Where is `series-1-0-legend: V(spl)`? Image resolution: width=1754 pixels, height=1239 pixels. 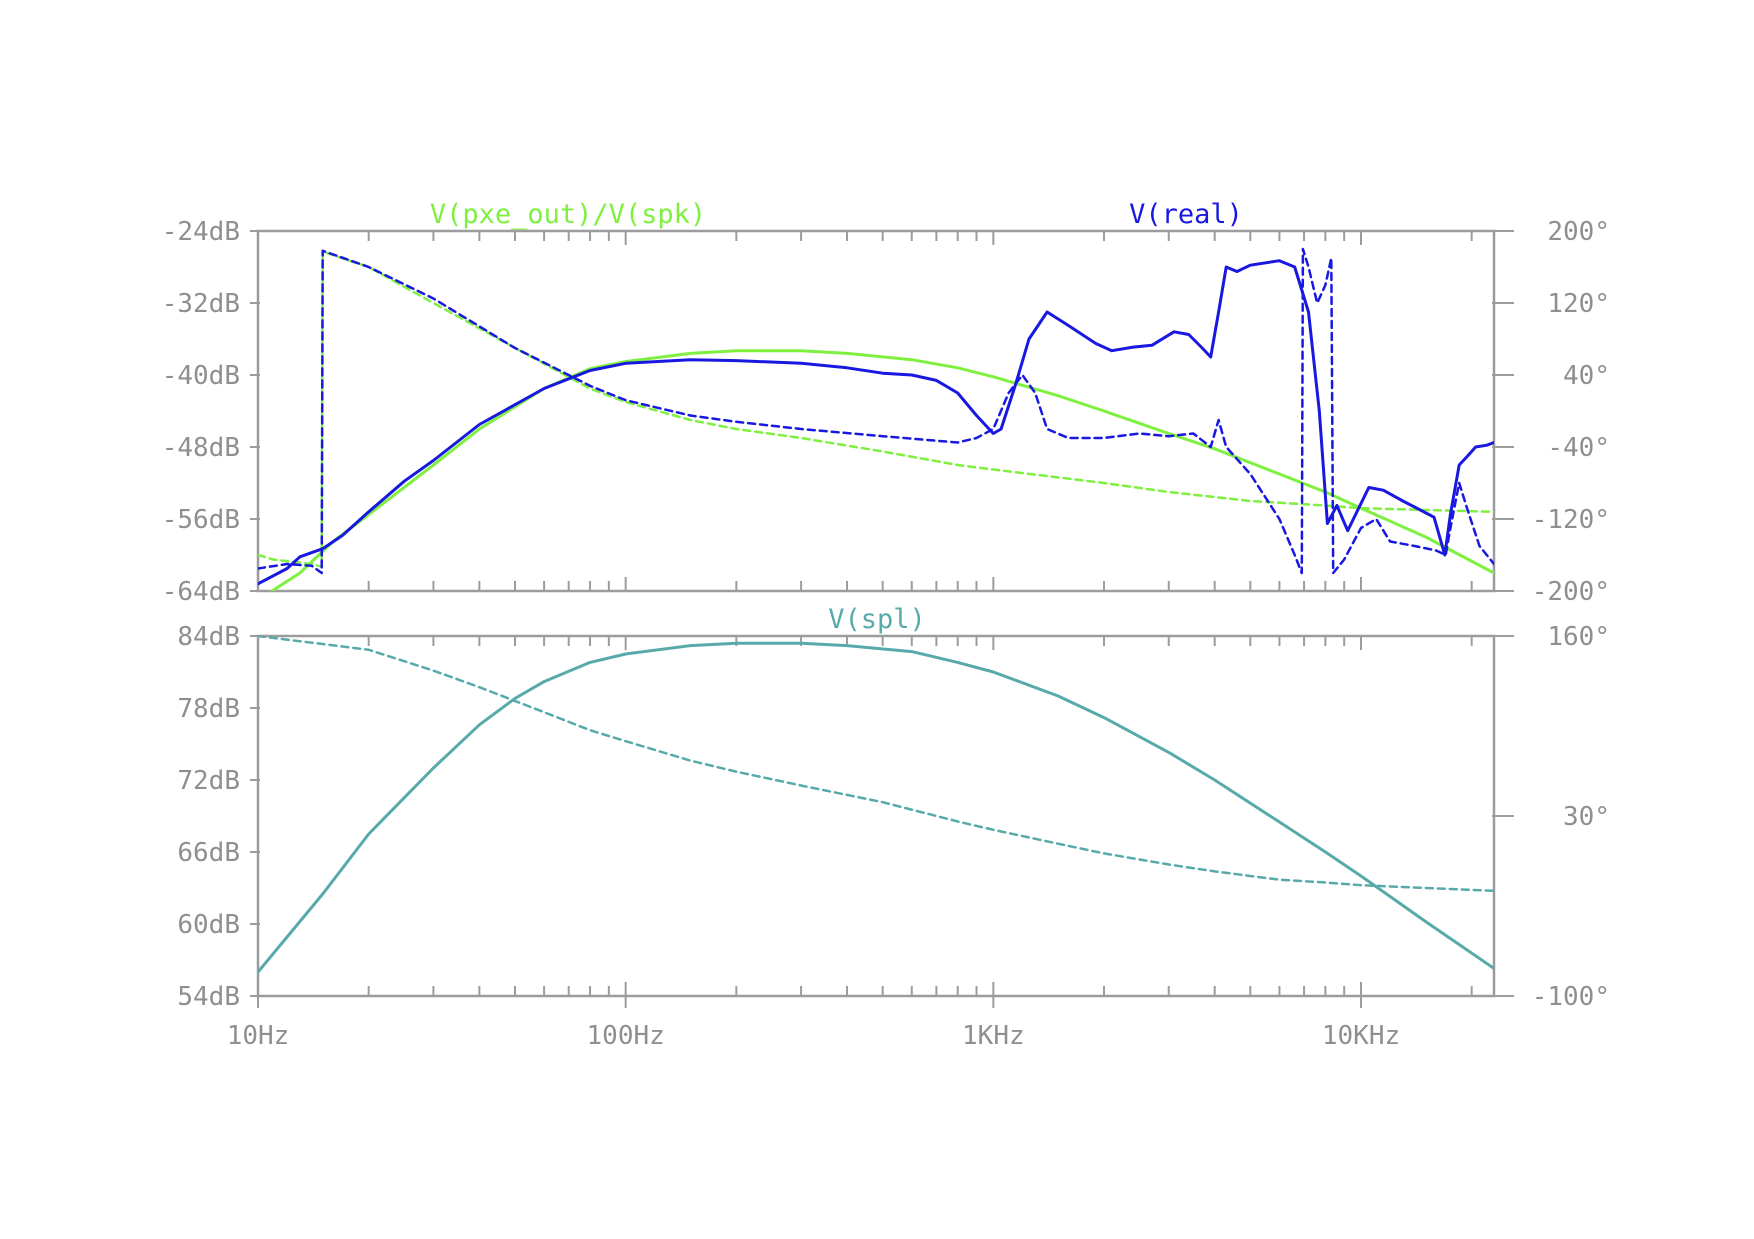
series-1-0-legend: V(spl) is located at coordinates (877, 619).